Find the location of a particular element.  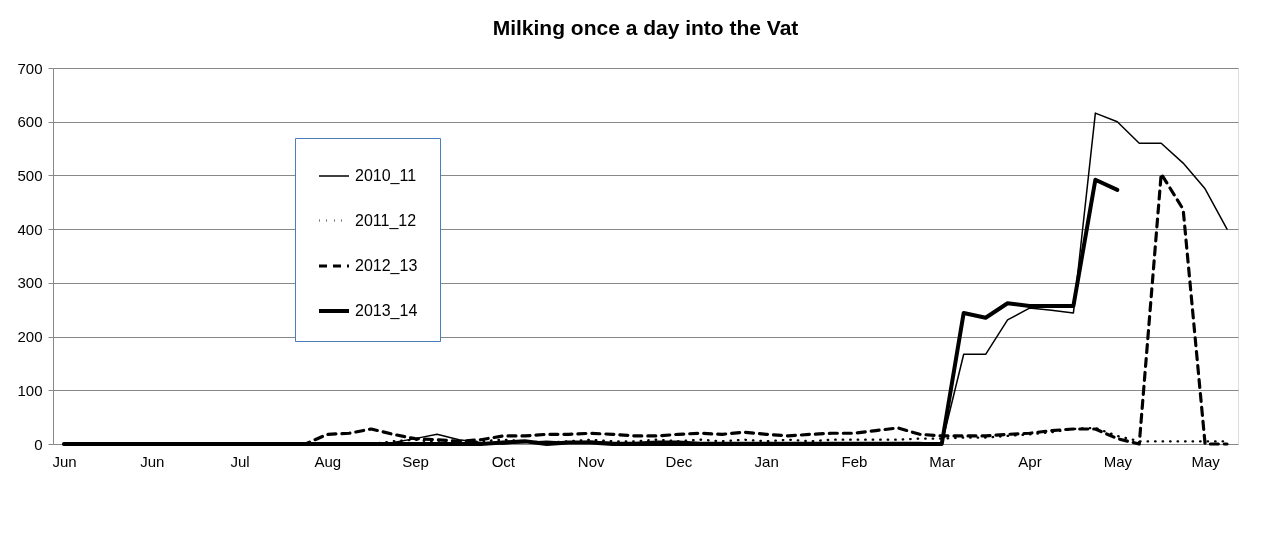

x-tick-label: Nov is located at coordinates (591, 461).